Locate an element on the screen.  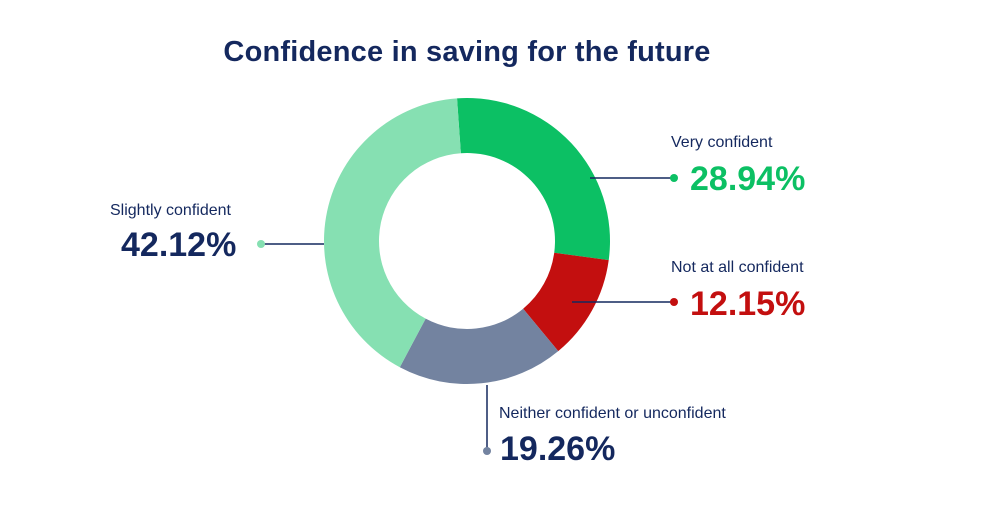
leader-dot-slightly-confident is located at coordinates (261, 244).